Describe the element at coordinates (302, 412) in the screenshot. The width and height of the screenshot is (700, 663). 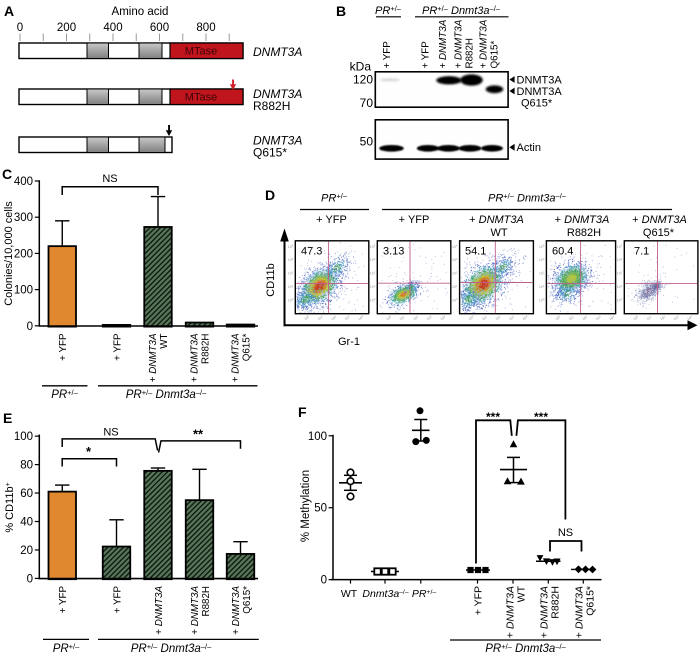
I see `svg-text: F` at that location.